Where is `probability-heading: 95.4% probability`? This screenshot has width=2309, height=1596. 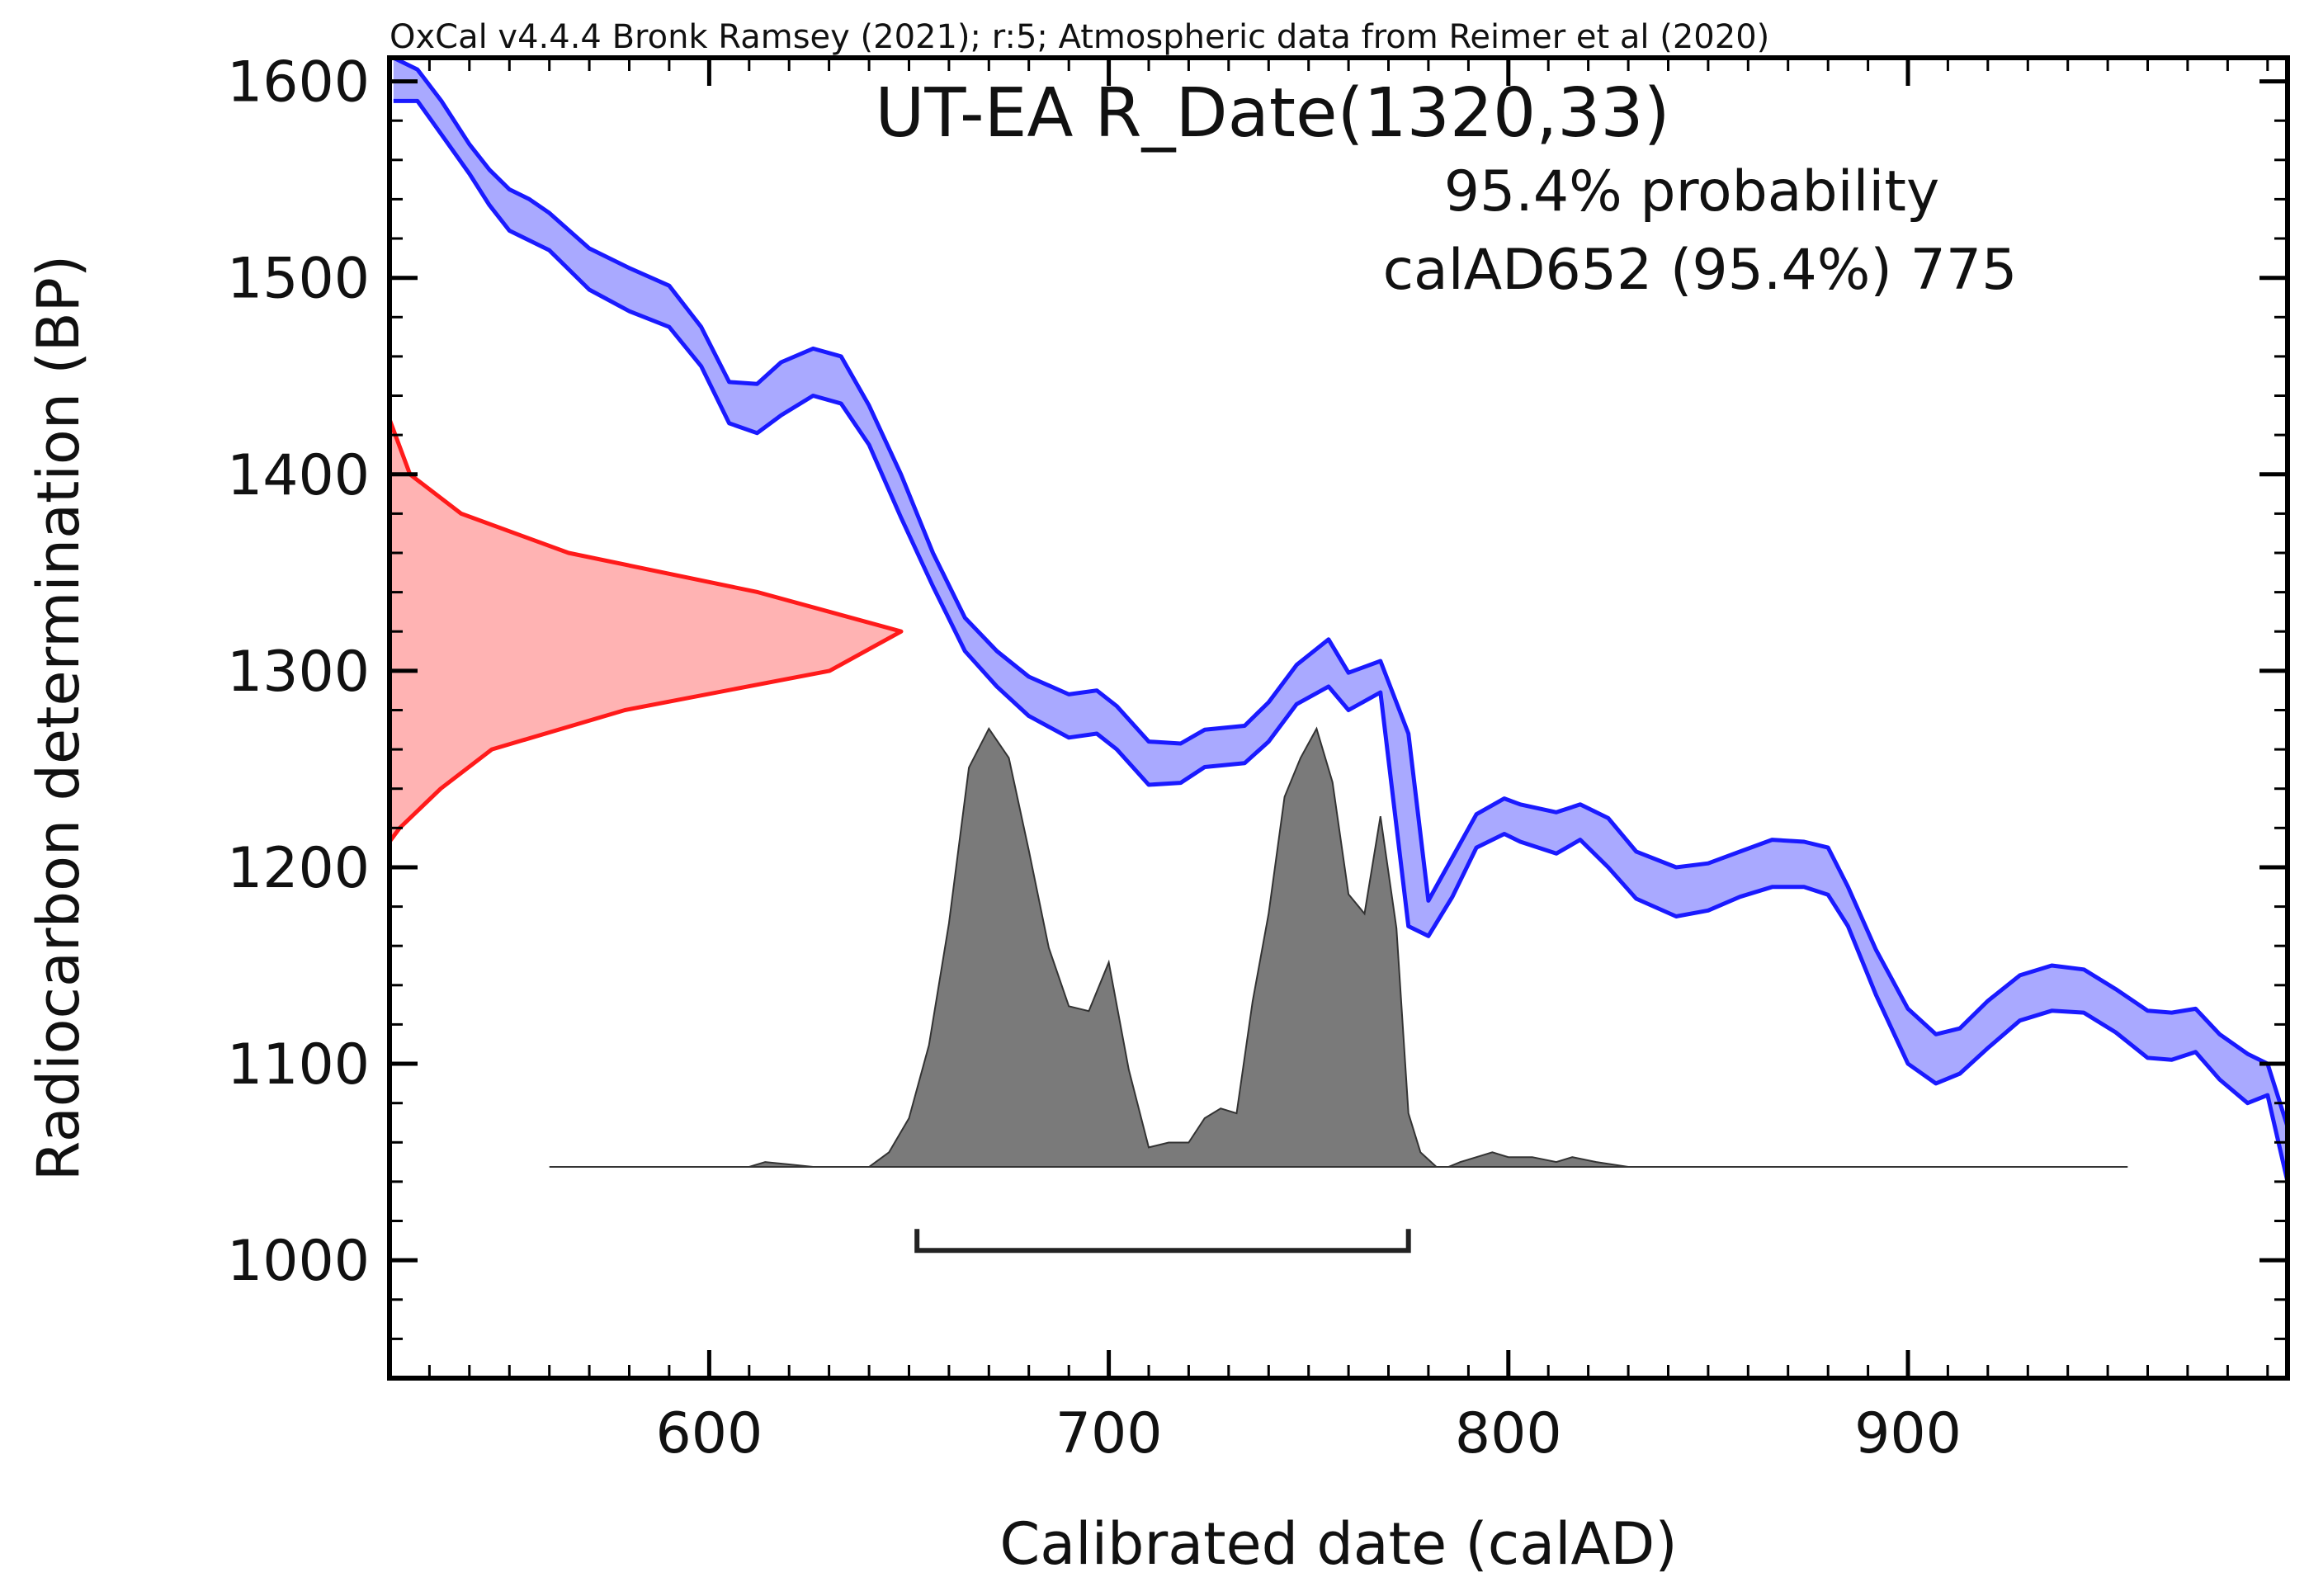 probability-heading: 95.4% probability is located at coordinates (1691, 191).